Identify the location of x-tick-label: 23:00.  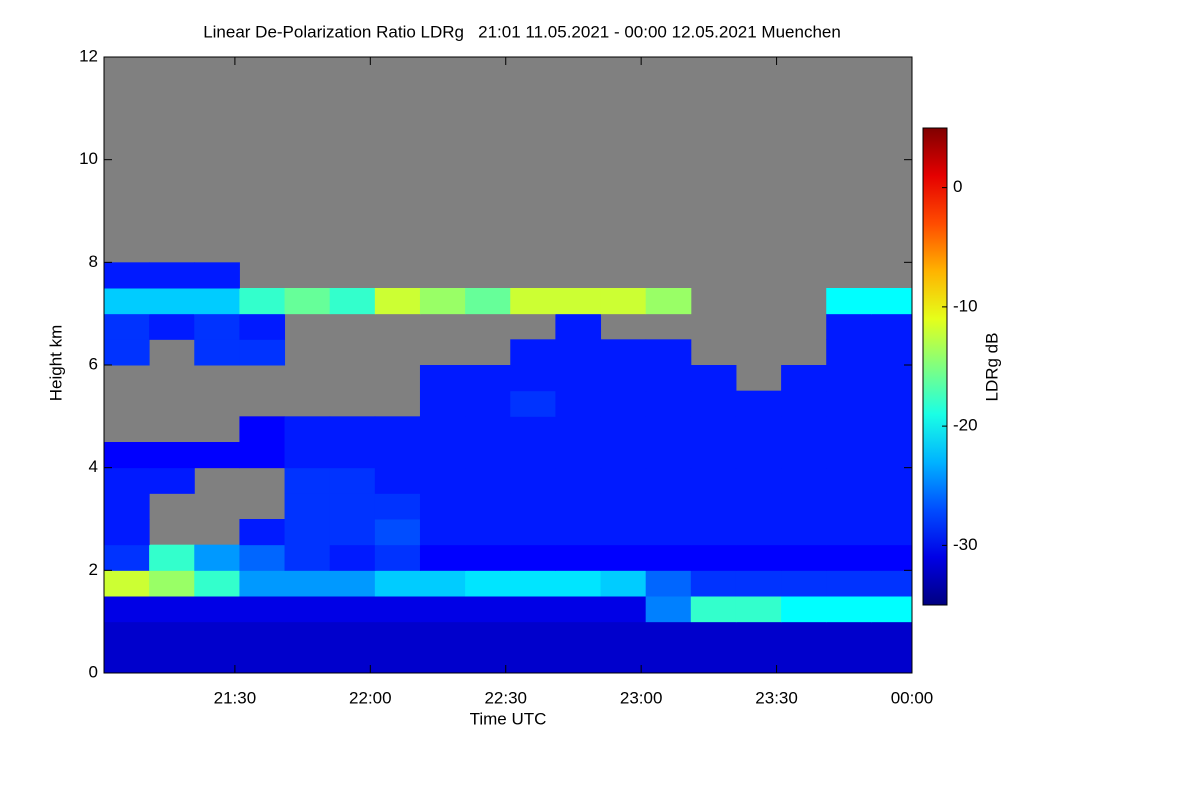
(641, 697).